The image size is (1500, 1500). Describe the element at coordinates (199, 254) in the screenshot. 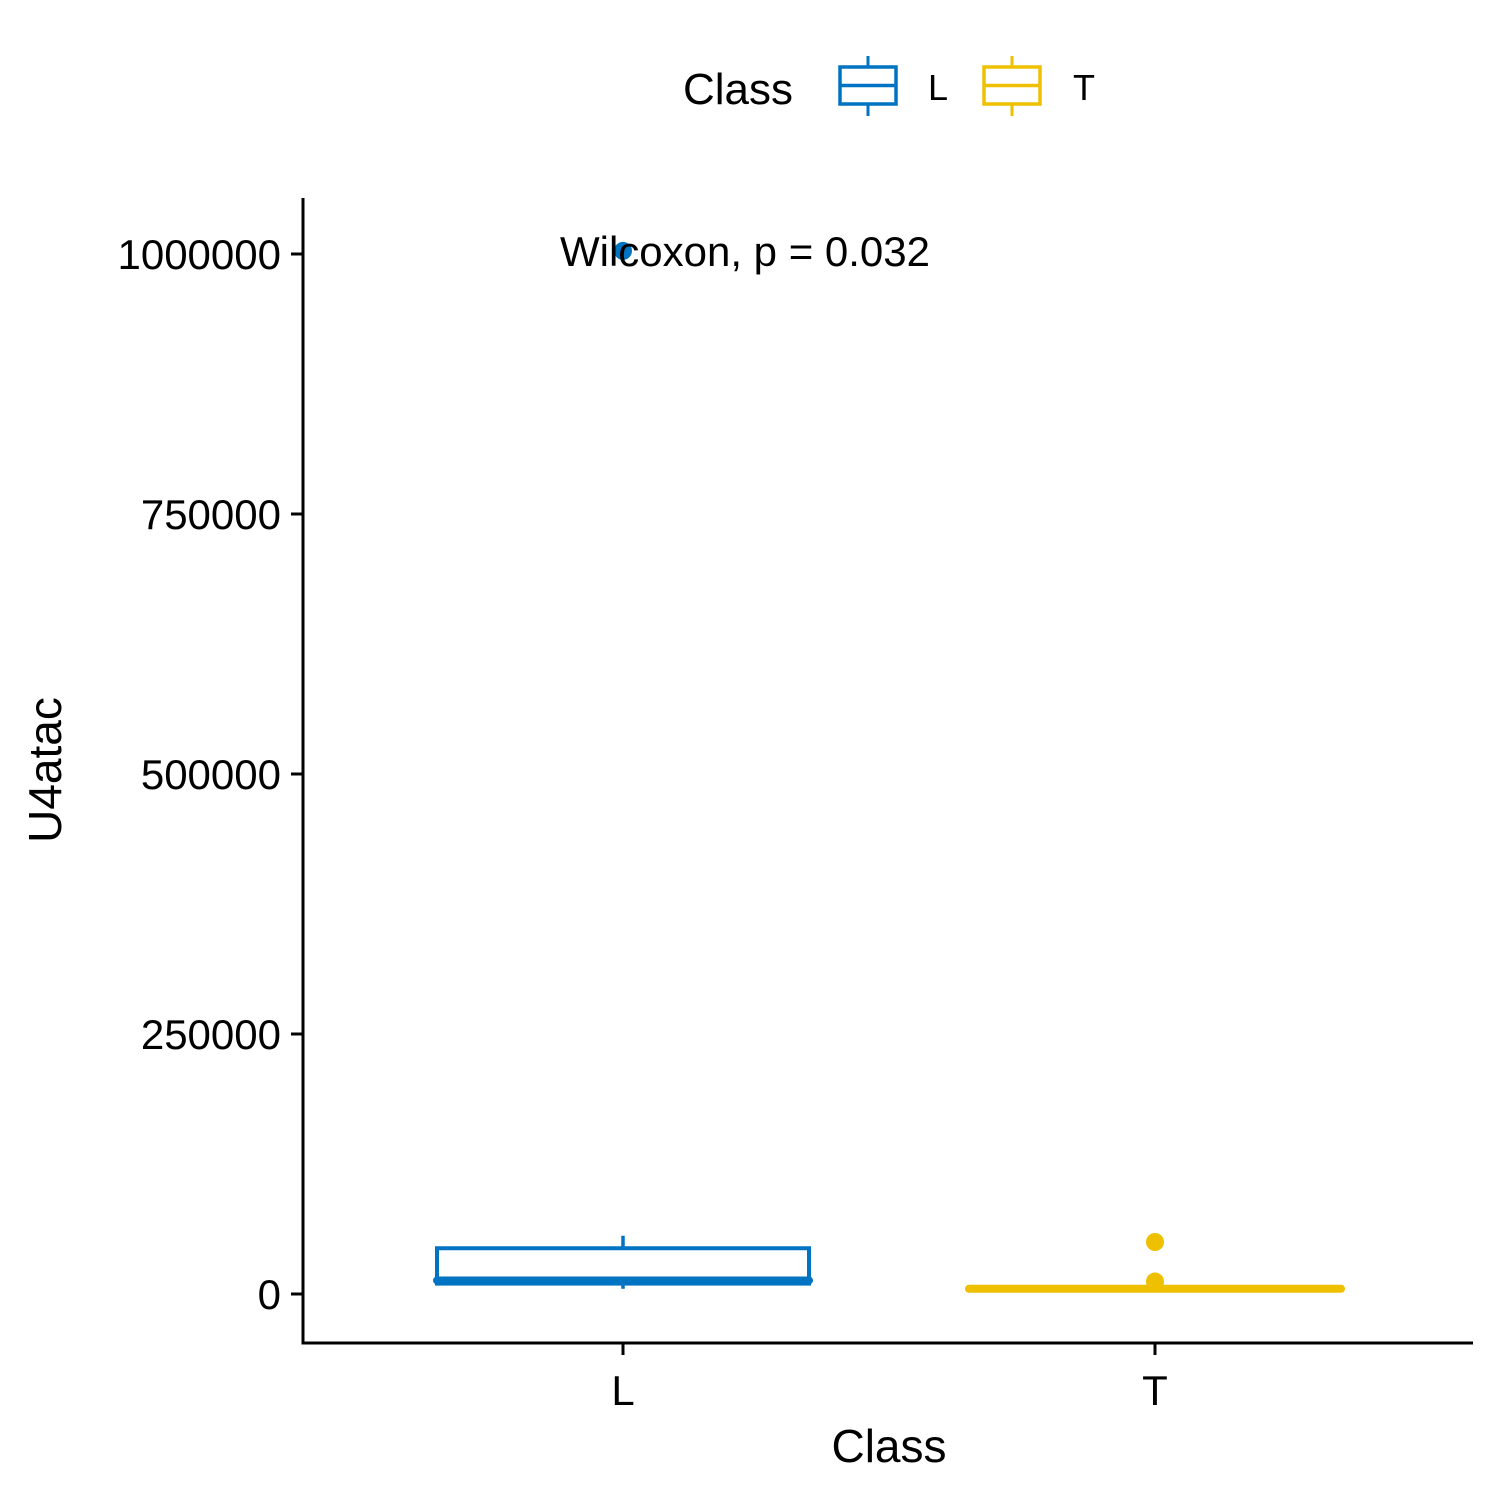

I see `y-tick-label: 1000000` at that location.